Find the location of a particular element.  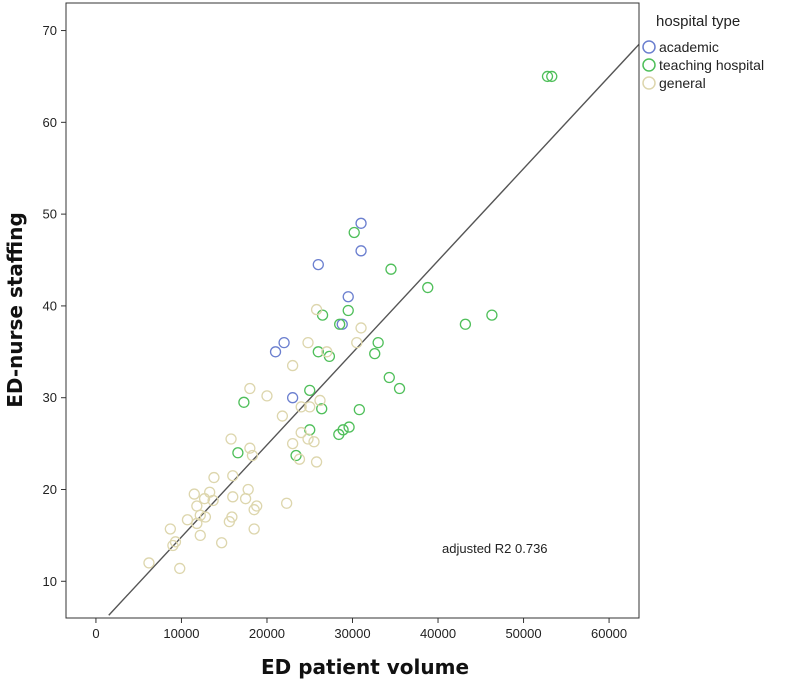

legend-items: academic teaching hospital general is located at coordinates (703, 65).